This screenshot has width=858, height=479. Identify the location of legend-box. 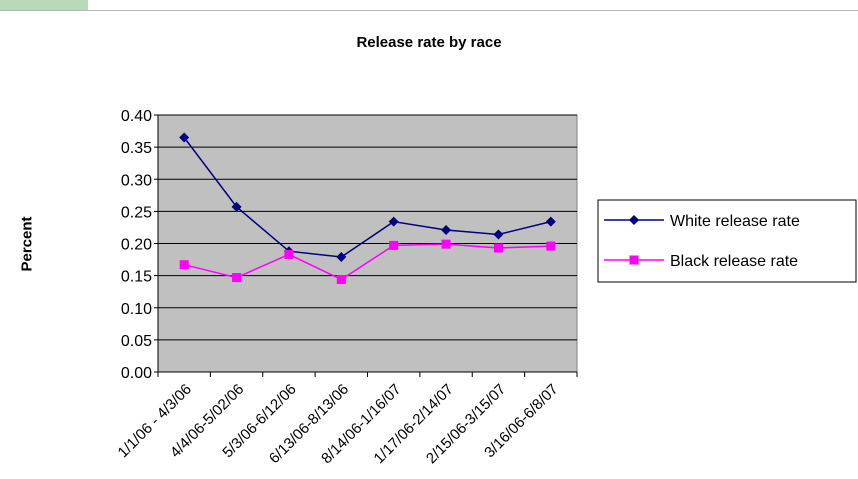
(727, 241).